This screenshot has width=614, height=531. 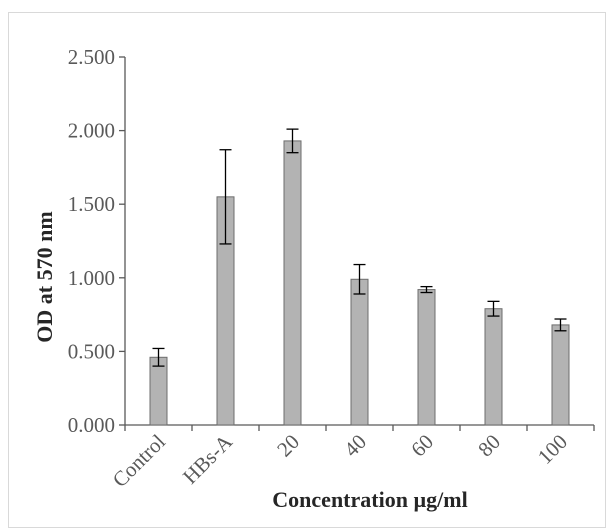 What do you see at coordinates (489, 446) in the screenshot?
I see `x-tick-label: 80` at bounding box center [489, 446].